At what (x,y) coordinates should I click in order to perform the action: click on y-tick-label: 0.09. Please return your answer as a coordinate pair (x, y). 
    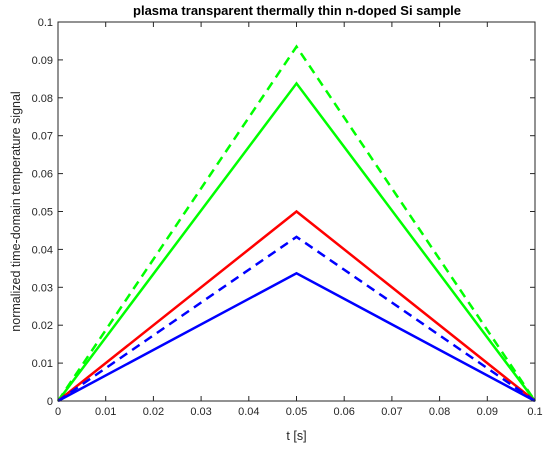
    Looking at the image, I should click on (42, 61).